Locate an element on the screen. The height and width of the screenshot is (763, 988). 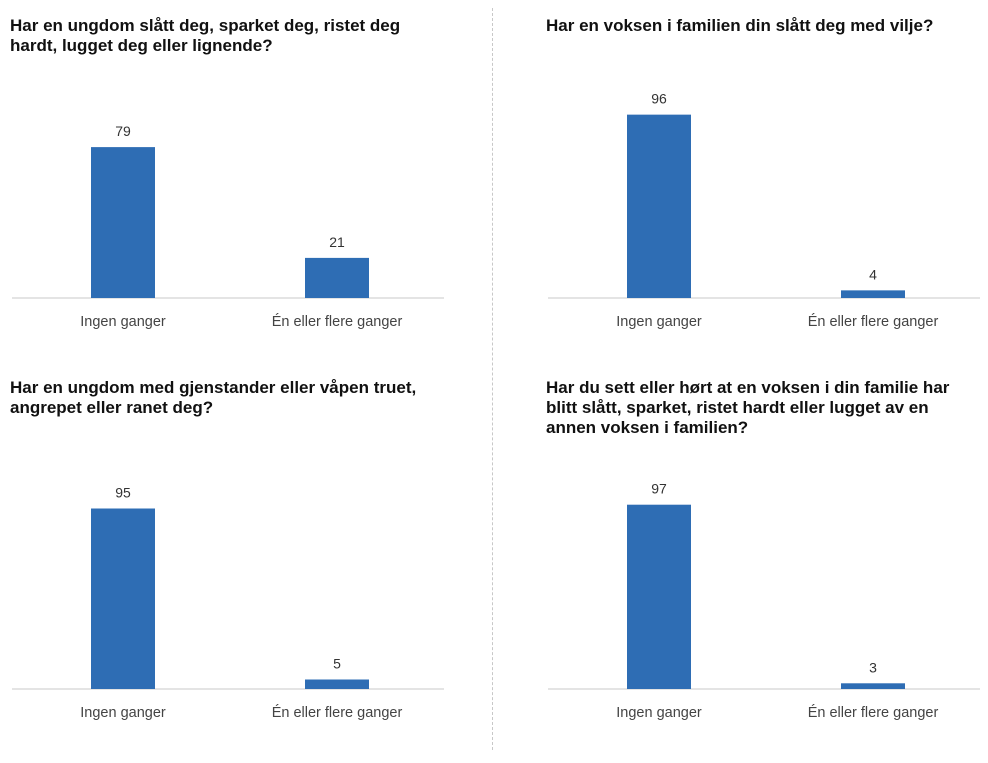
value-label-en-eller-flere-ganger: 4 is located at coordinates (873, 274).